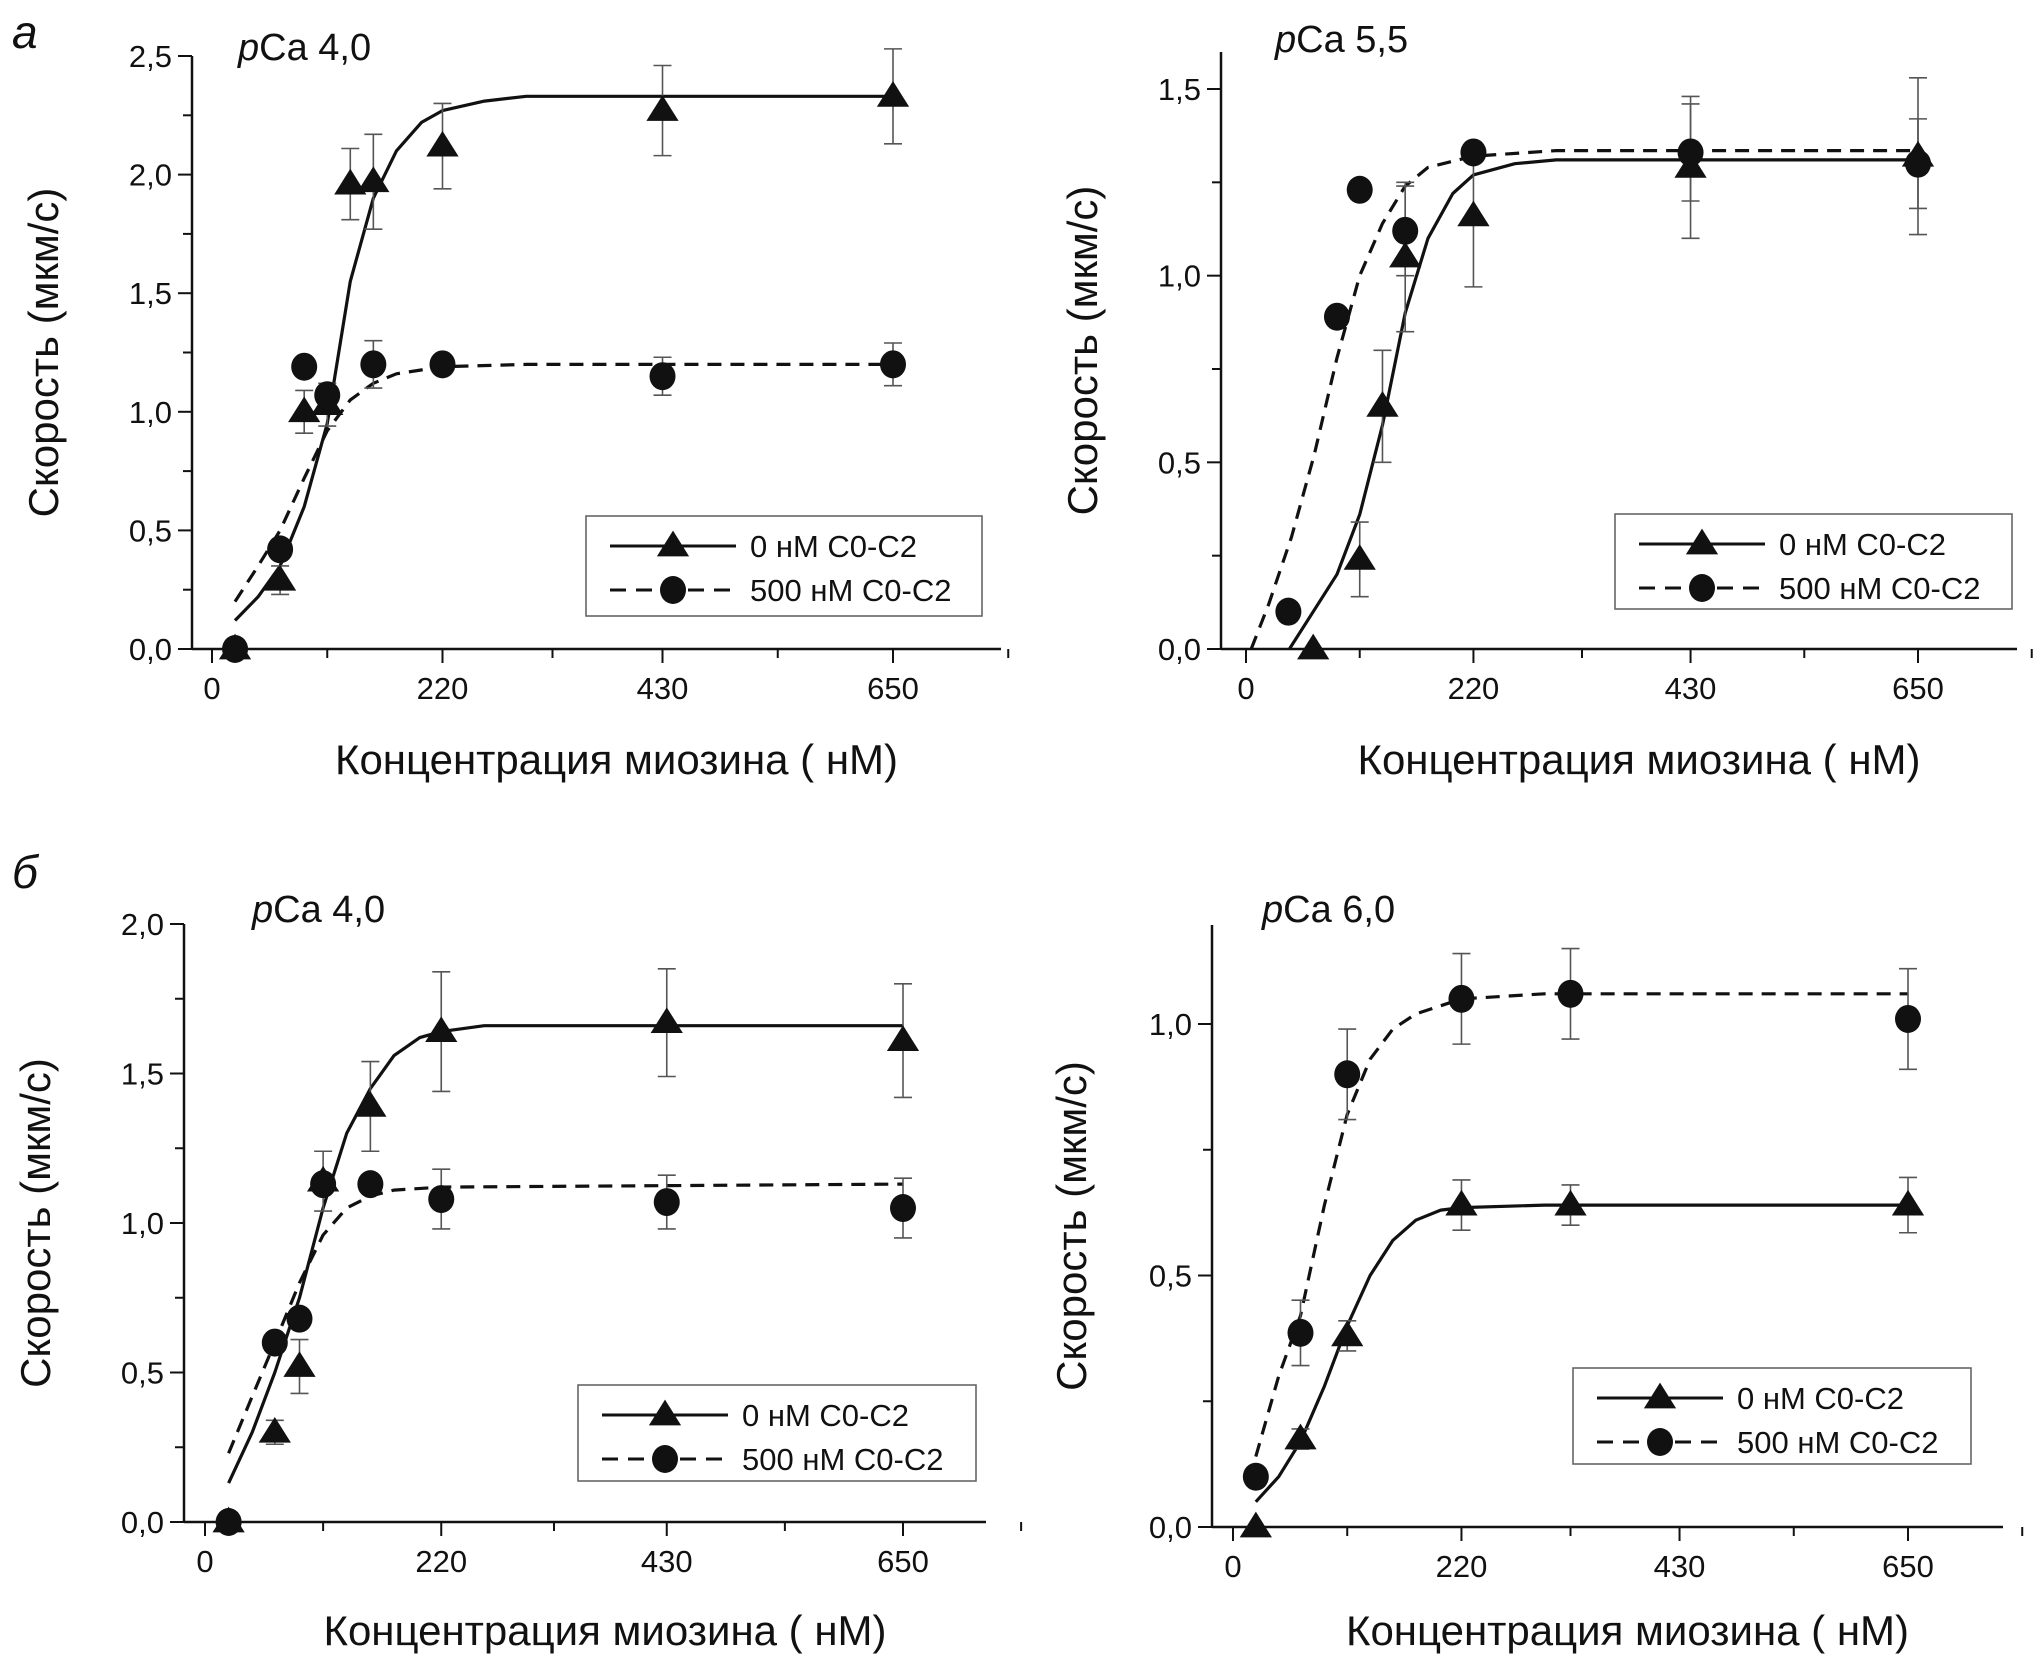  I want to click on panel-title: pCa 4,0, so click(304, 48).